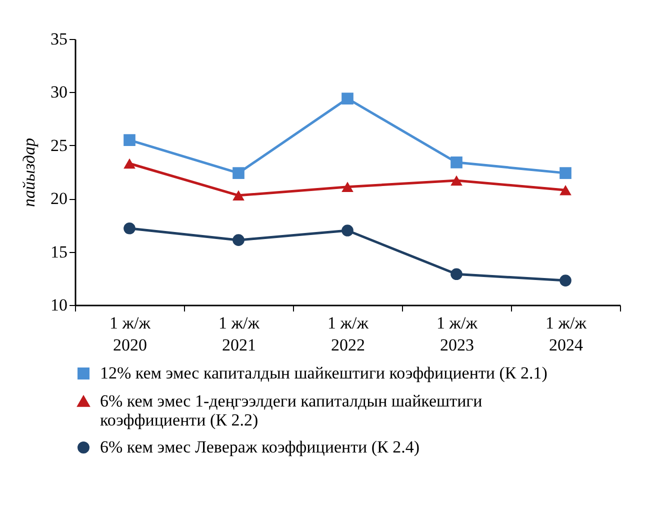 This screenshot has width=655, height=510. I want to click on legend-label: 6% кем эмес 1-деңгээлдеги капиталдын шайкештиги коэффициенти (К 2.2), so click(291, 411).